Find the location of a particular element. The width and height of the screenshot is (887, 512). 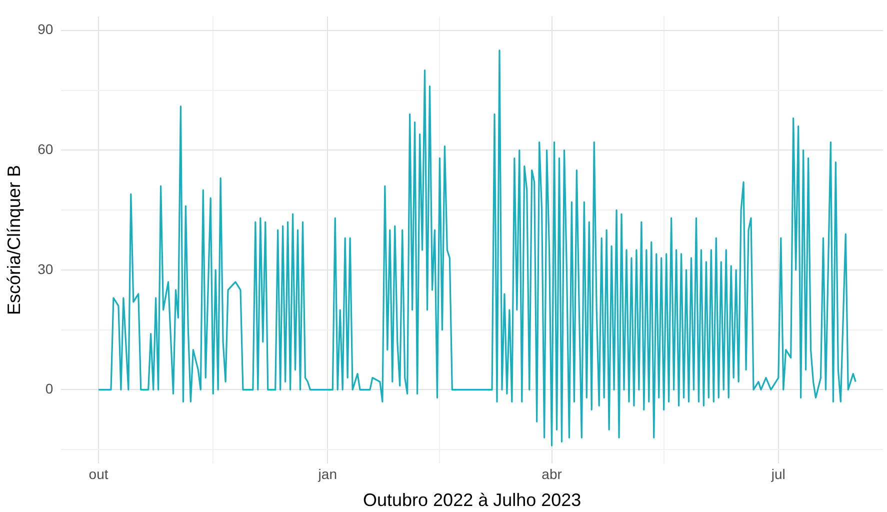

x-tick-label: jan is located at coordinates (327, 474).